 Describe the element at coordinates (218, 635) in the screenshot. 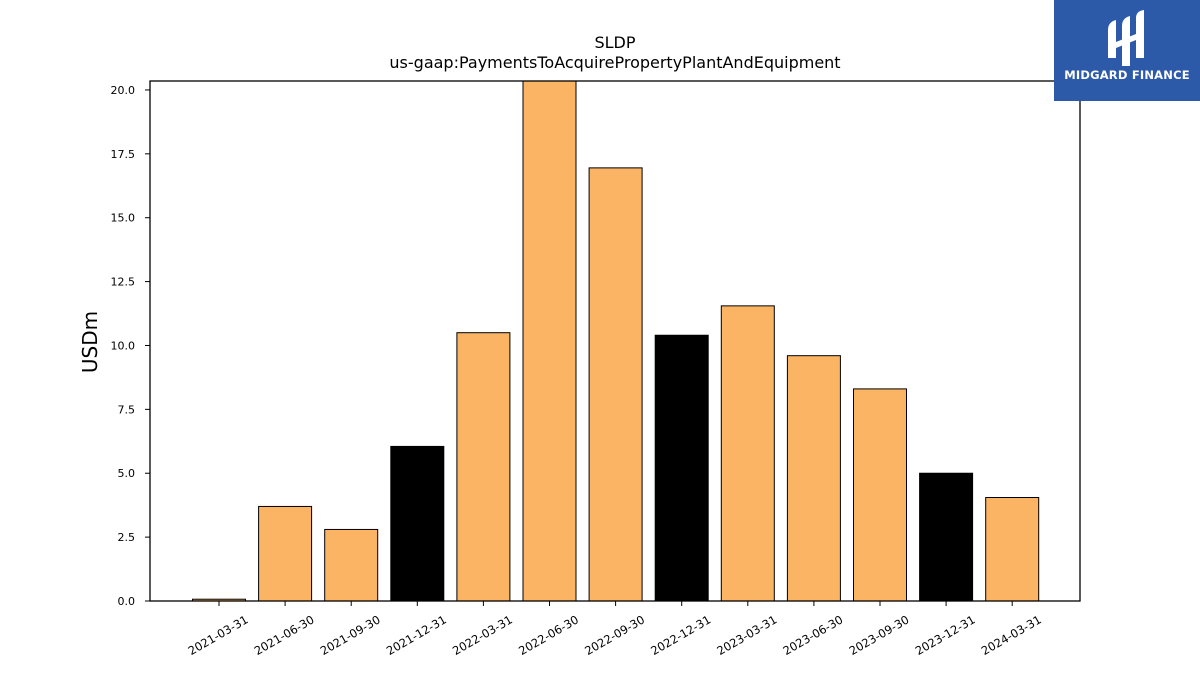

I see `x-tick-label: 2021-03-31` at that location.